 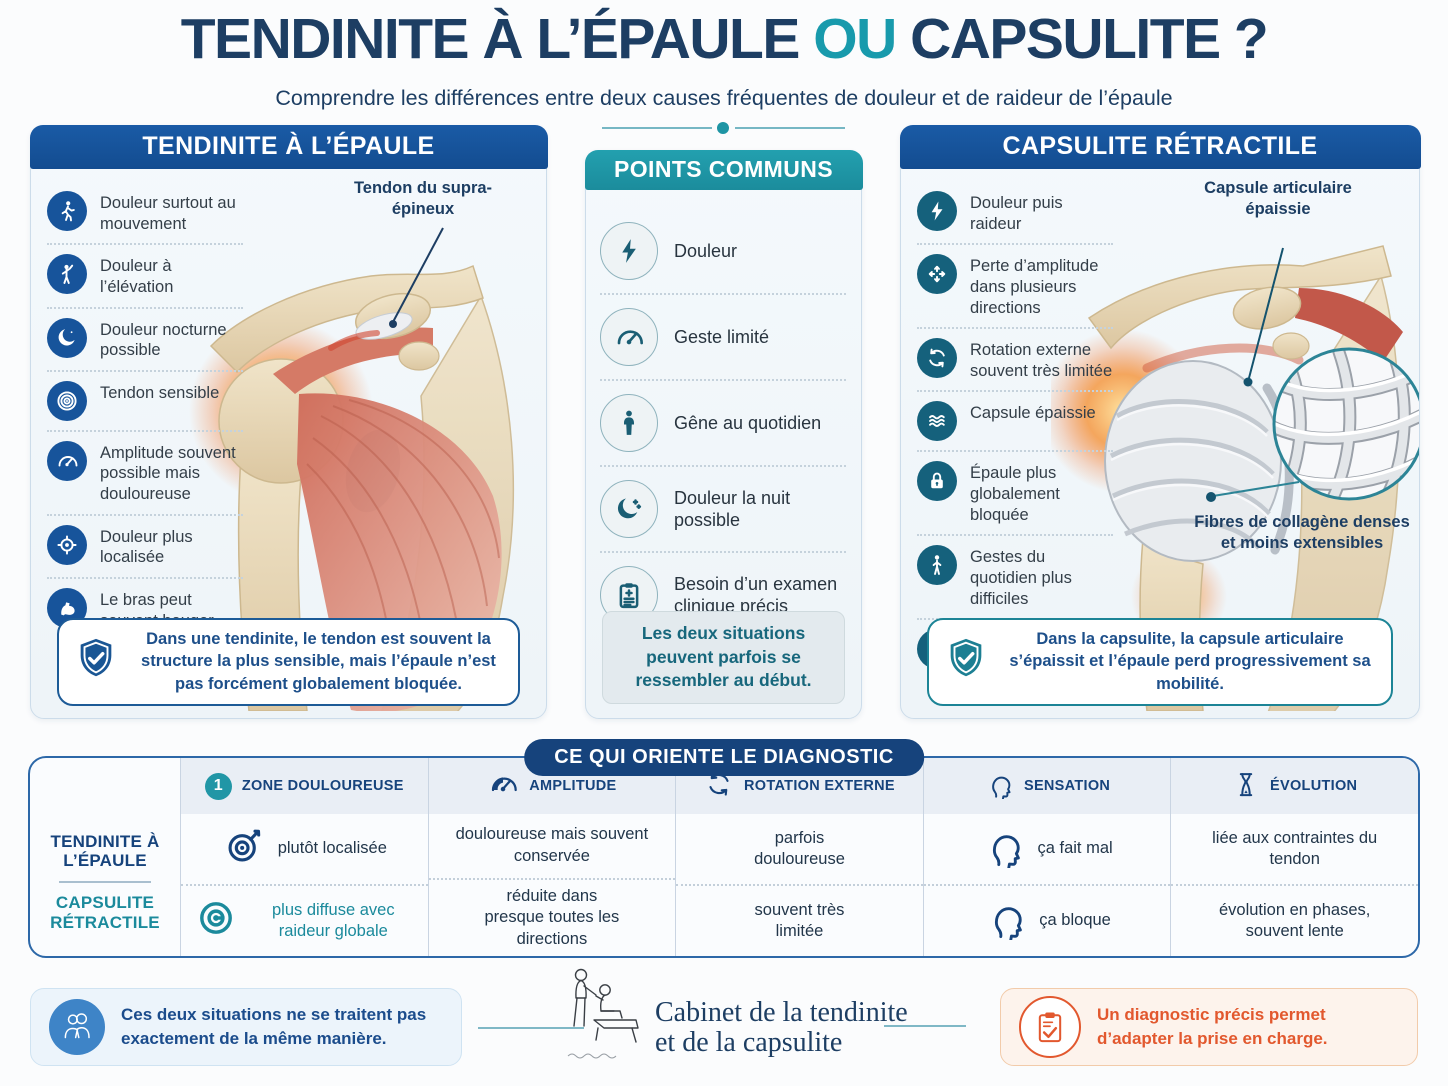 I want to click on column-header-label: SENSATION, so click(x=1067, y=786).